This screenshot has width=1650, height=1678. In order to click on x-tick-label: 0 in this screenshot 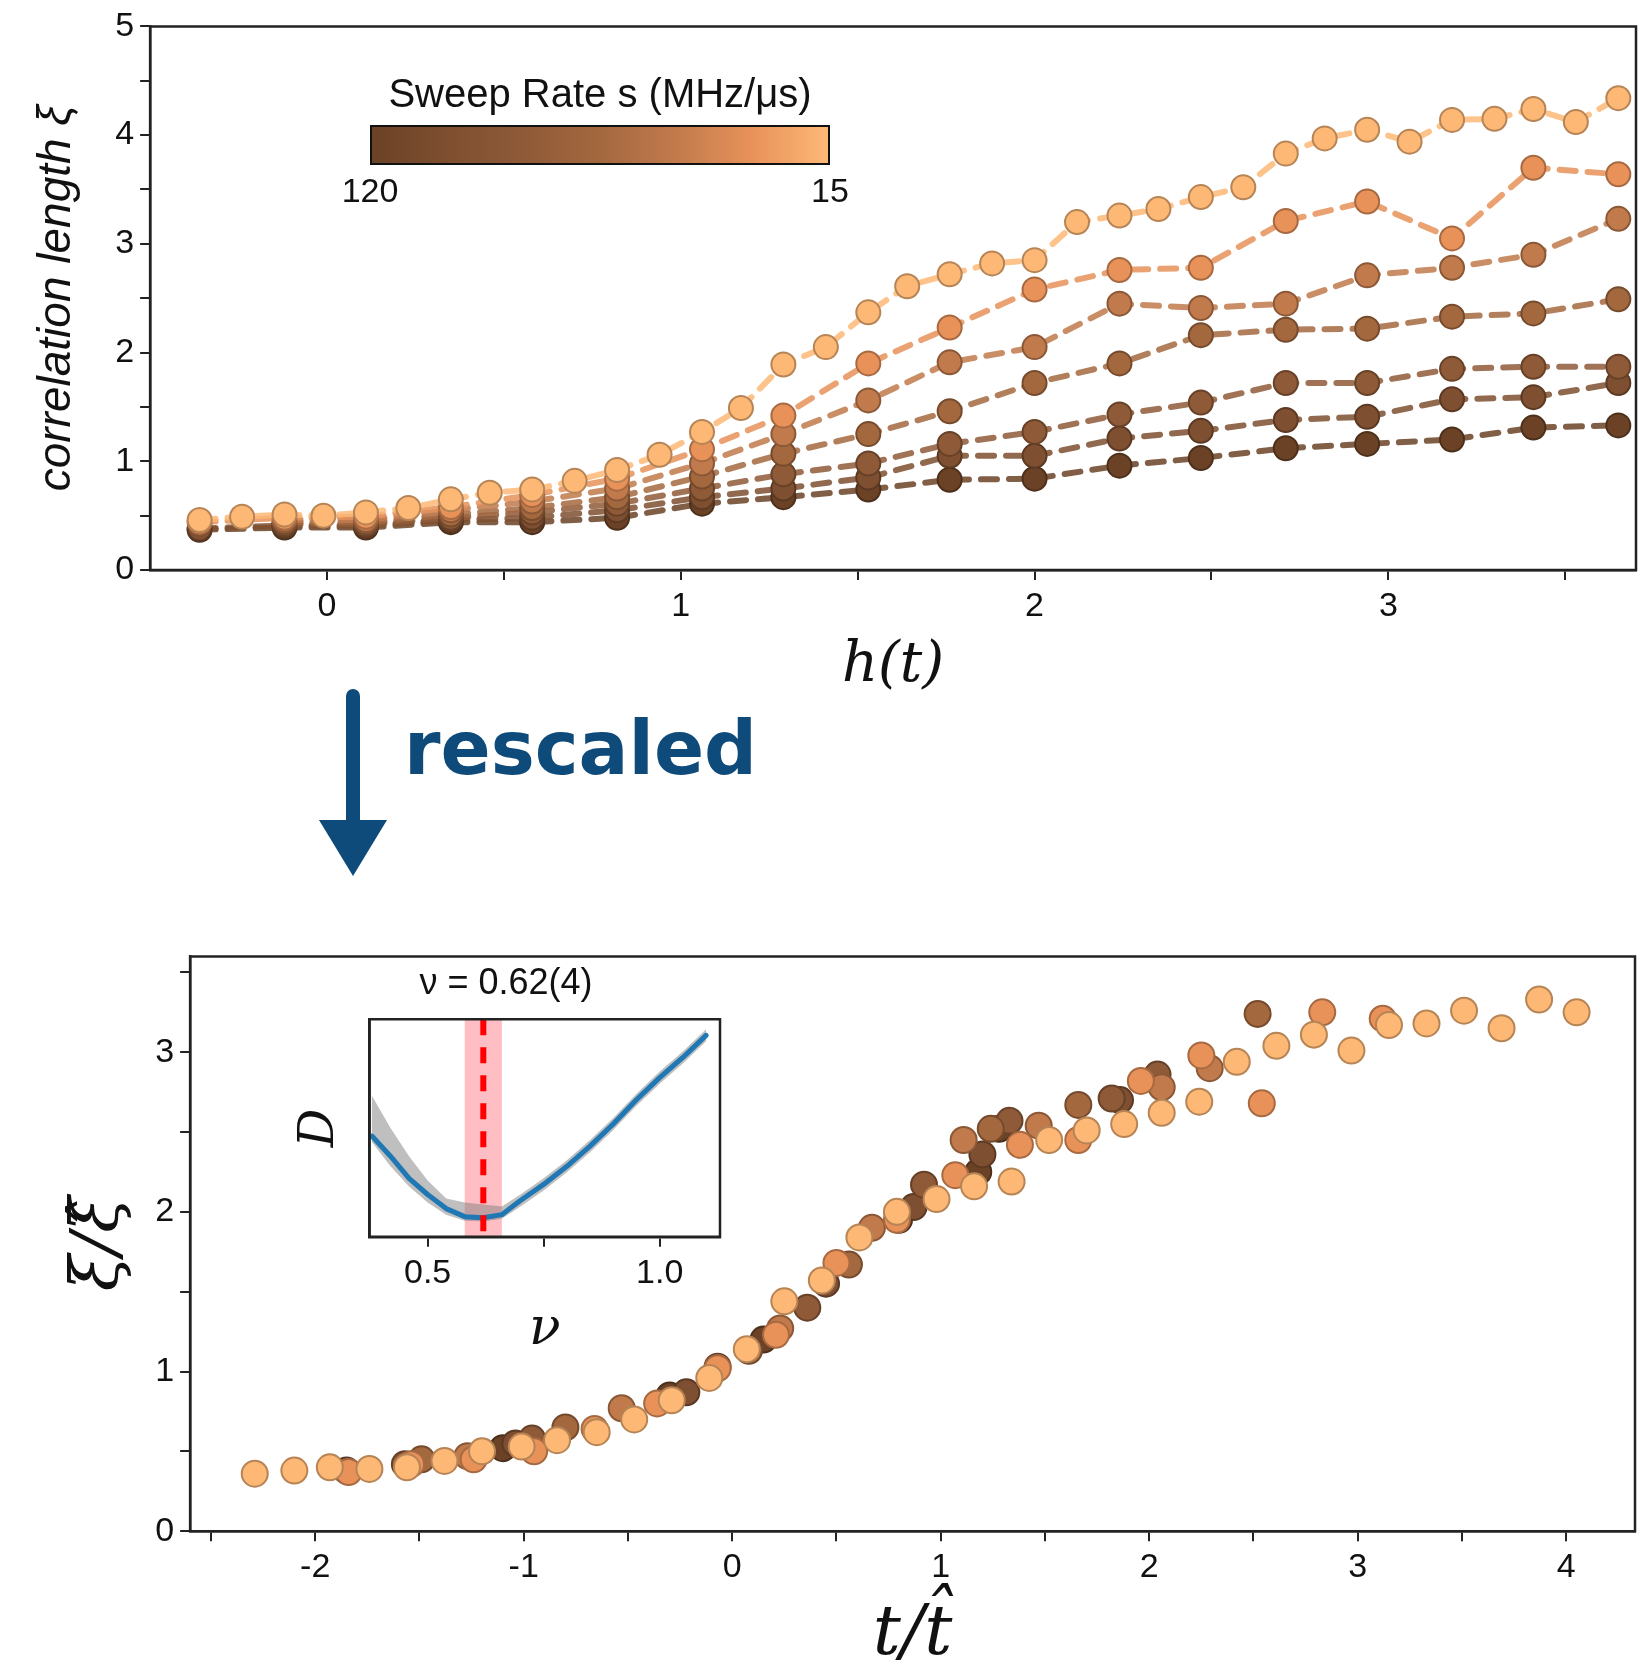, I will do `click(732, 1564)`.